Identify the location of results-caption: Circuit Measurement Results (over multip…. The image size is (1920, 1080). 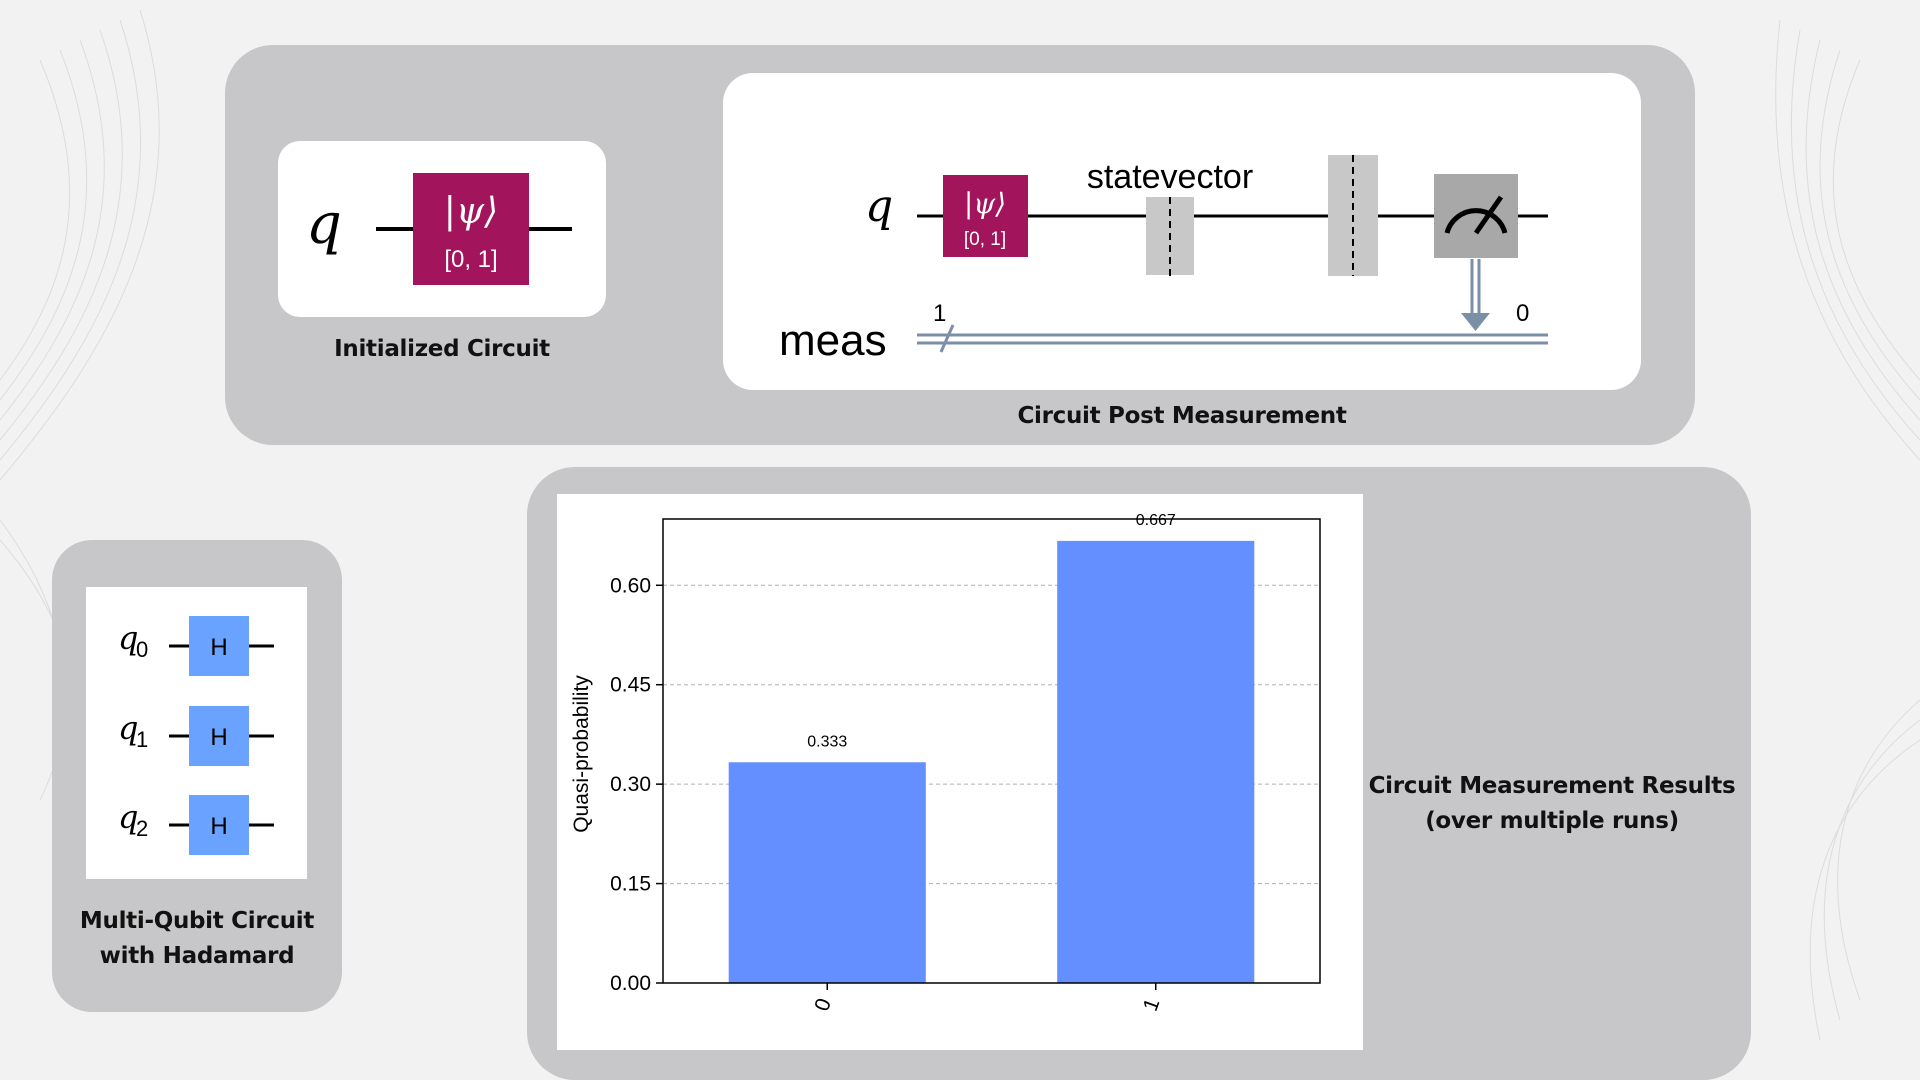
(1552, 803).